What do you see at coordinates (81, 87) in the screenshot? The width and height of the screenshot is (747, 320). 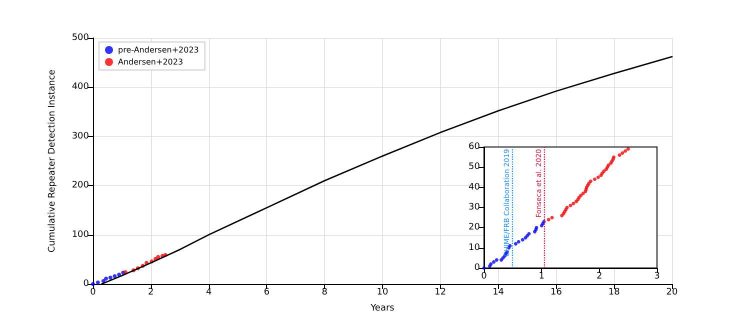 I see `y-tick-label: 400` at bounding box center [81, 87].